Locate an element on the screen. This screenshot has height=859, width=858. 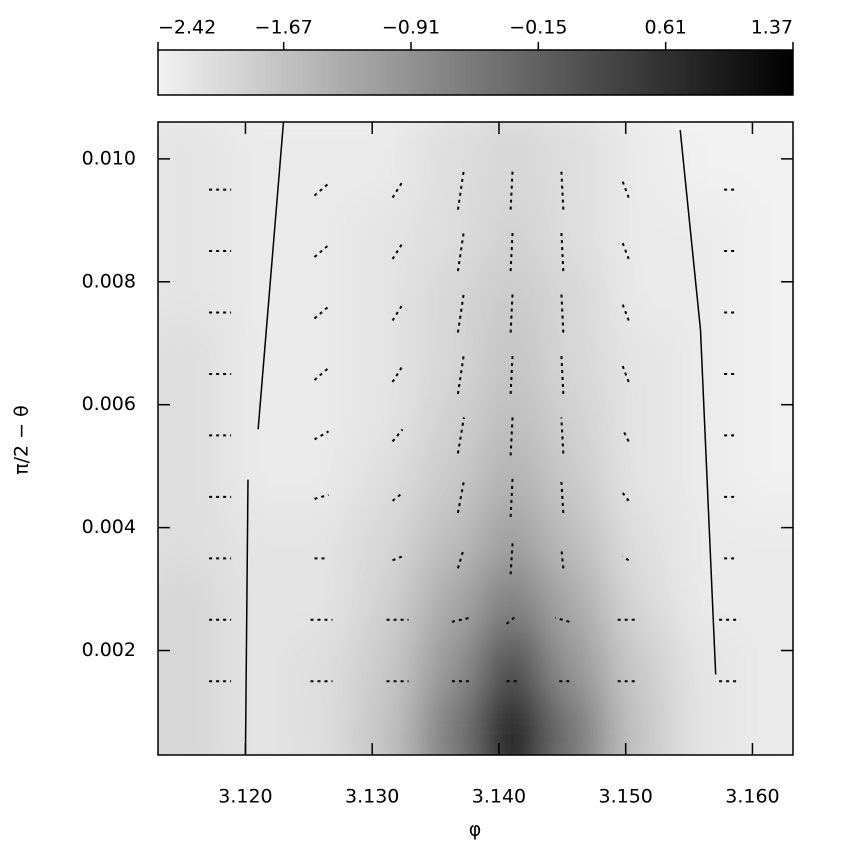
y-tick-label: 0.008 is located at coordinates (109, 281).